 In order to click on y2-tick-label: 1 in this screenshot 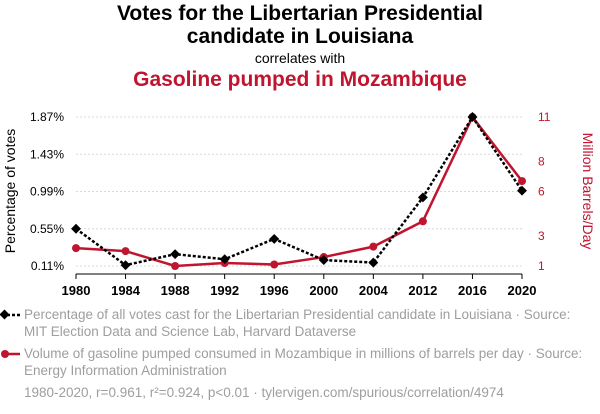, I will do `click(541, 266)`.